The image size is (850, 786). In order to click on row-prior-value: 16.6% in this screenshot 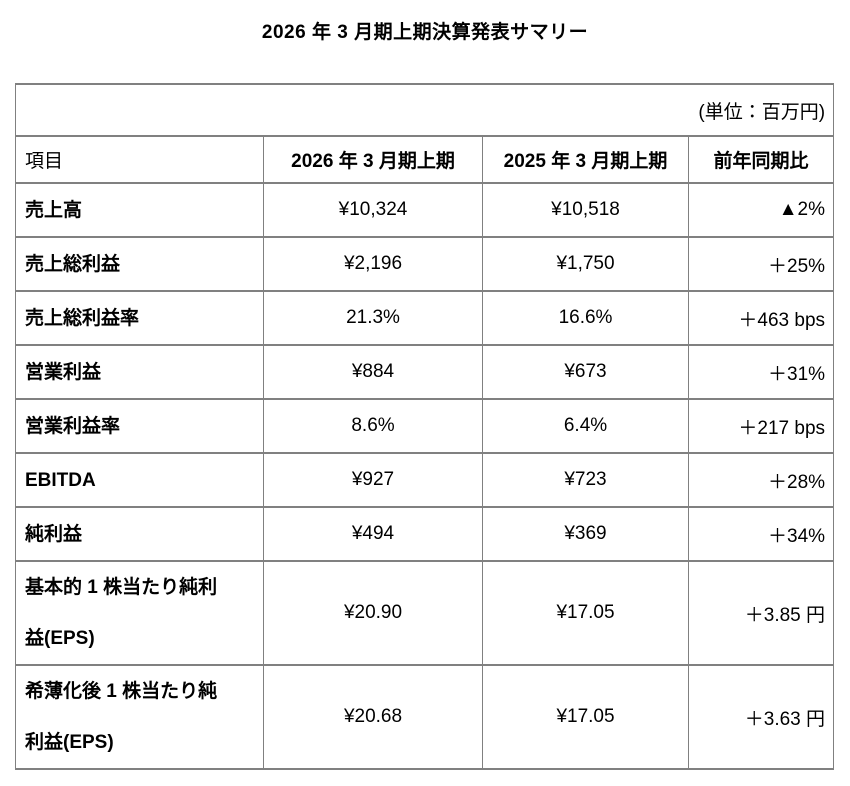, I will do `click(585, 318)`.